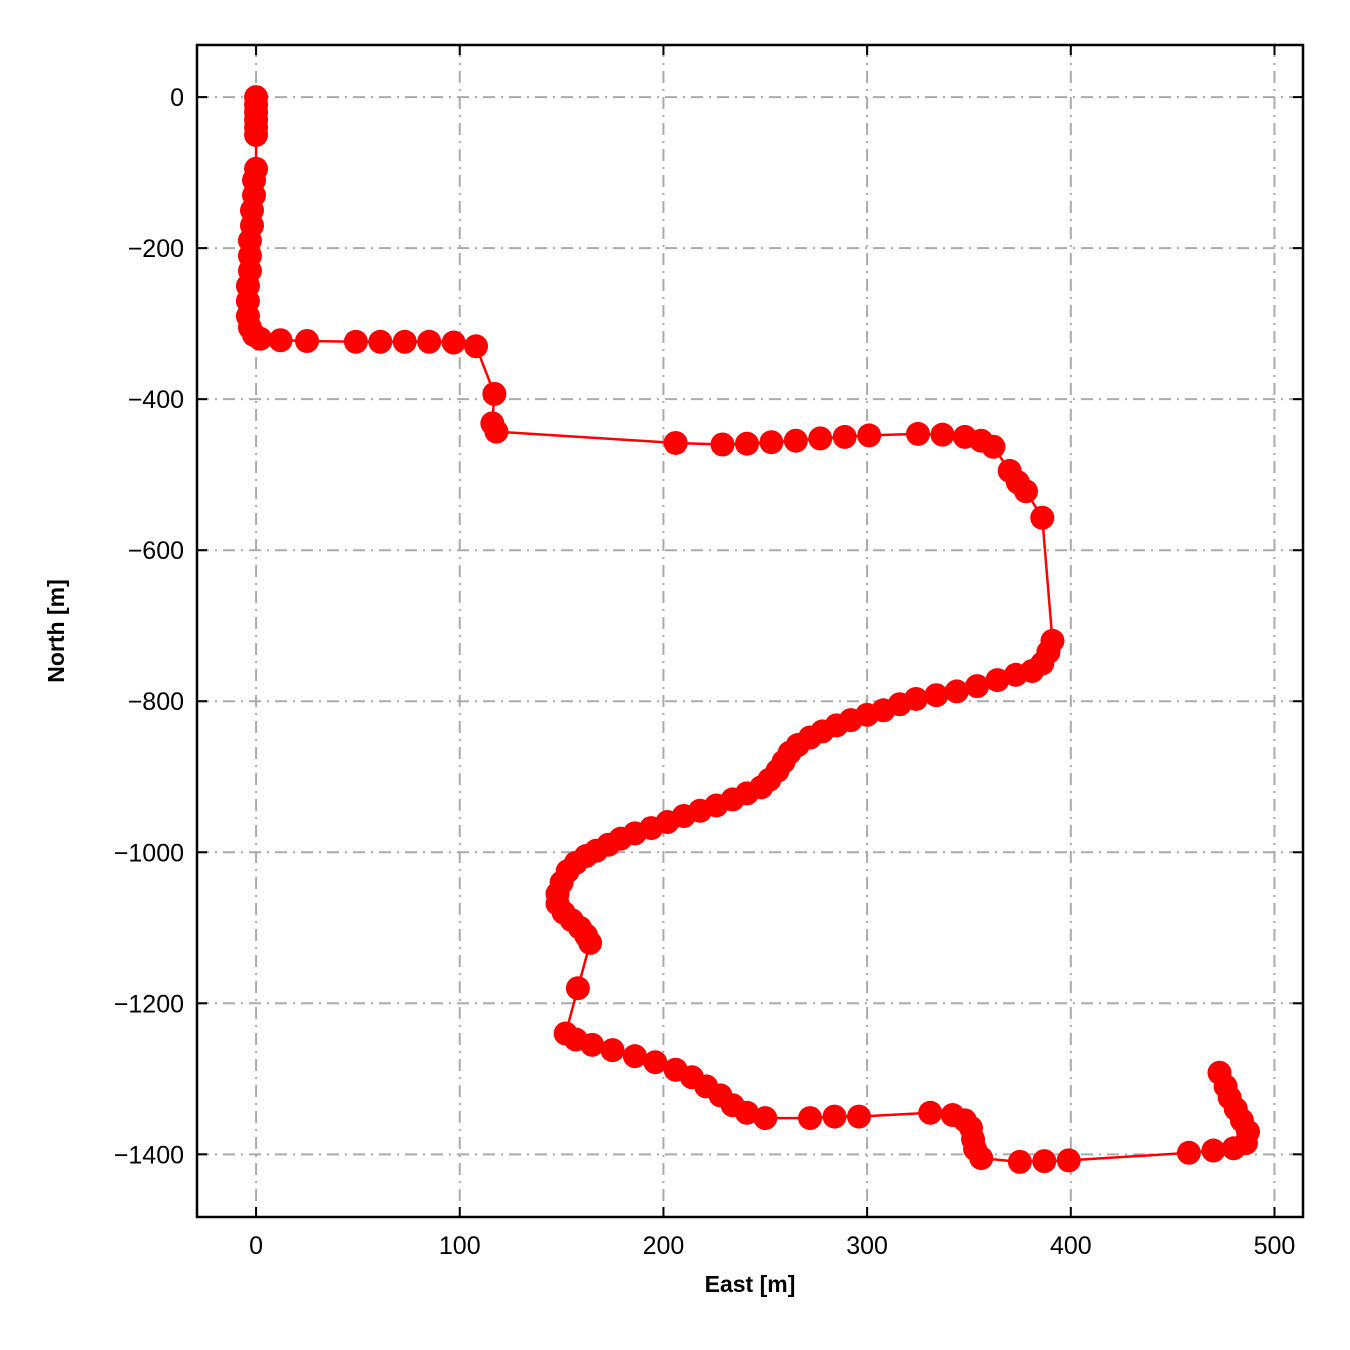 Image resolution: width=1350 pixels, height=1350 pixels. I want to click on y-tick-label: 0, so click(177, 98).